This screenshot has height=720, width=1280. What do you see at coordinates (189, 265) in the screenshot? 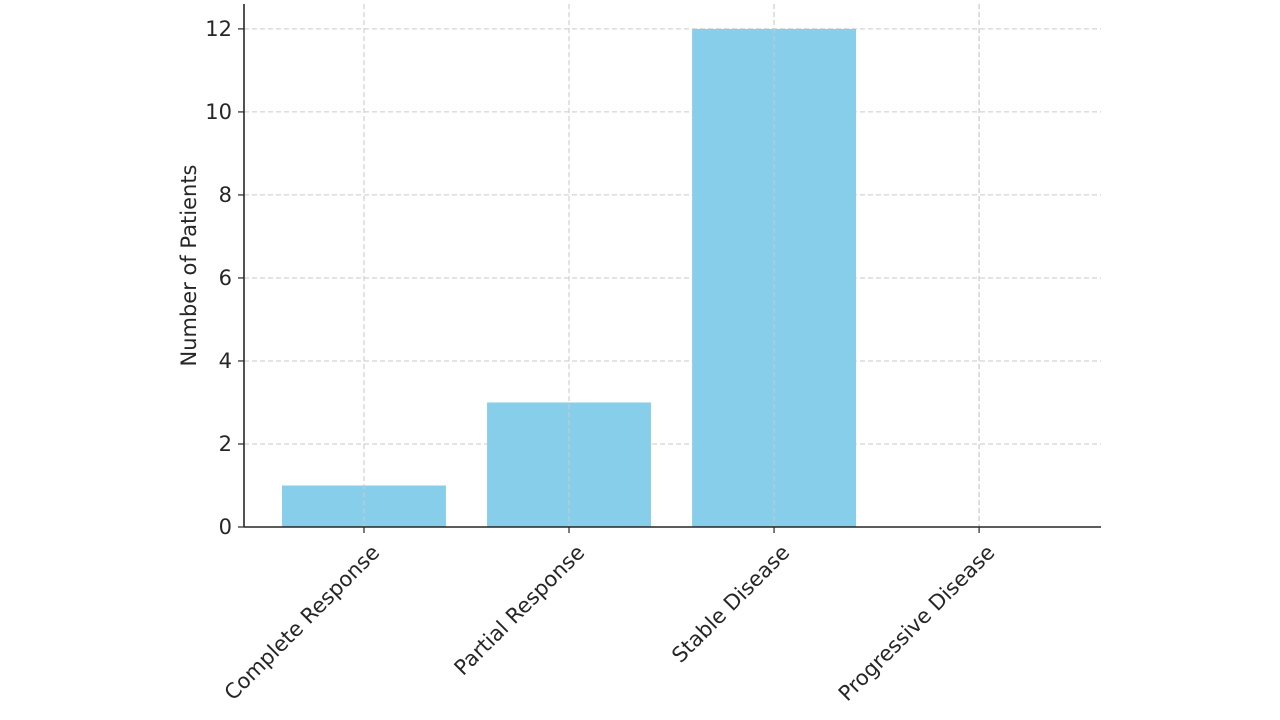
I see `y-axis-title: Number of Patients` at bounding box center [189, 265].